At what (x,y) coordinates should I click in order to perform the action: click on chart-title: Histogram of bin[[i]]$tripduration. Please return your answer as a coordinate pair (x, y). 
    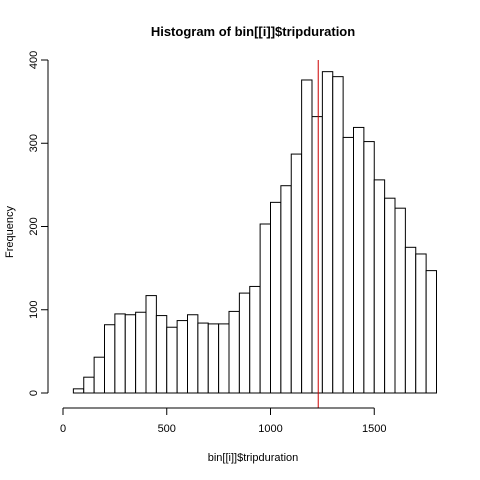
    Looking at the image, I should click on (253, 31).